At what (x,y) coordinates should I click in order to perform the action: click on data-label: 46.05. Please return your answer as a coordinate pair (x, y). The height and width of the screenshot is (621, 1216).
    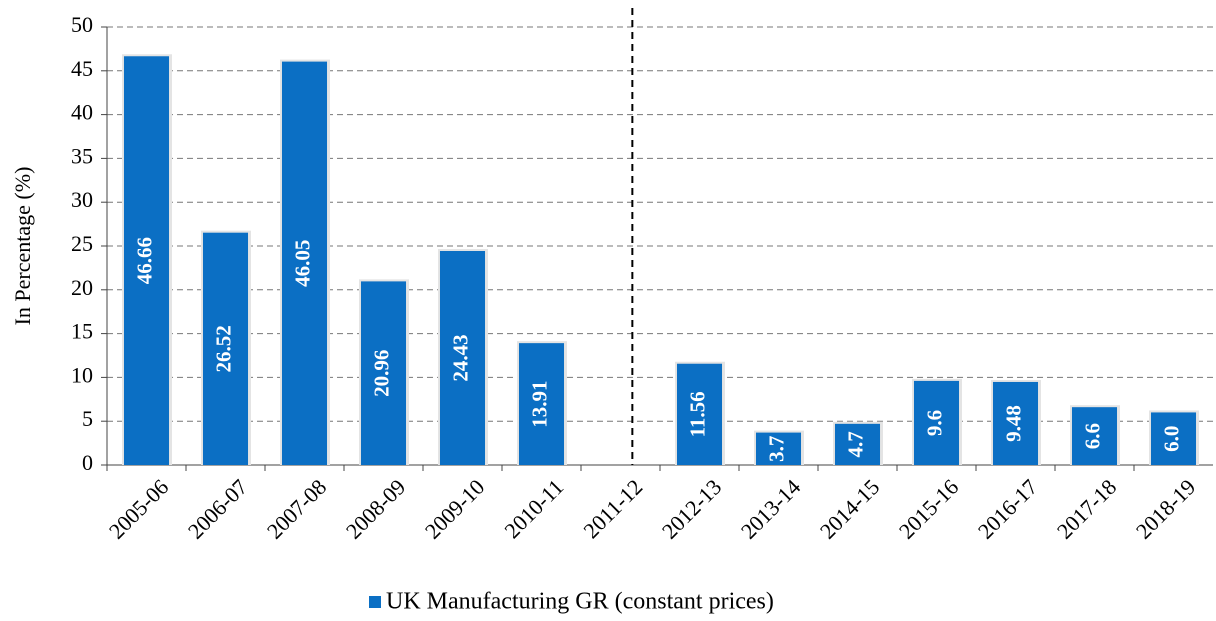
    Looking at the image, I should click on (302, 263).